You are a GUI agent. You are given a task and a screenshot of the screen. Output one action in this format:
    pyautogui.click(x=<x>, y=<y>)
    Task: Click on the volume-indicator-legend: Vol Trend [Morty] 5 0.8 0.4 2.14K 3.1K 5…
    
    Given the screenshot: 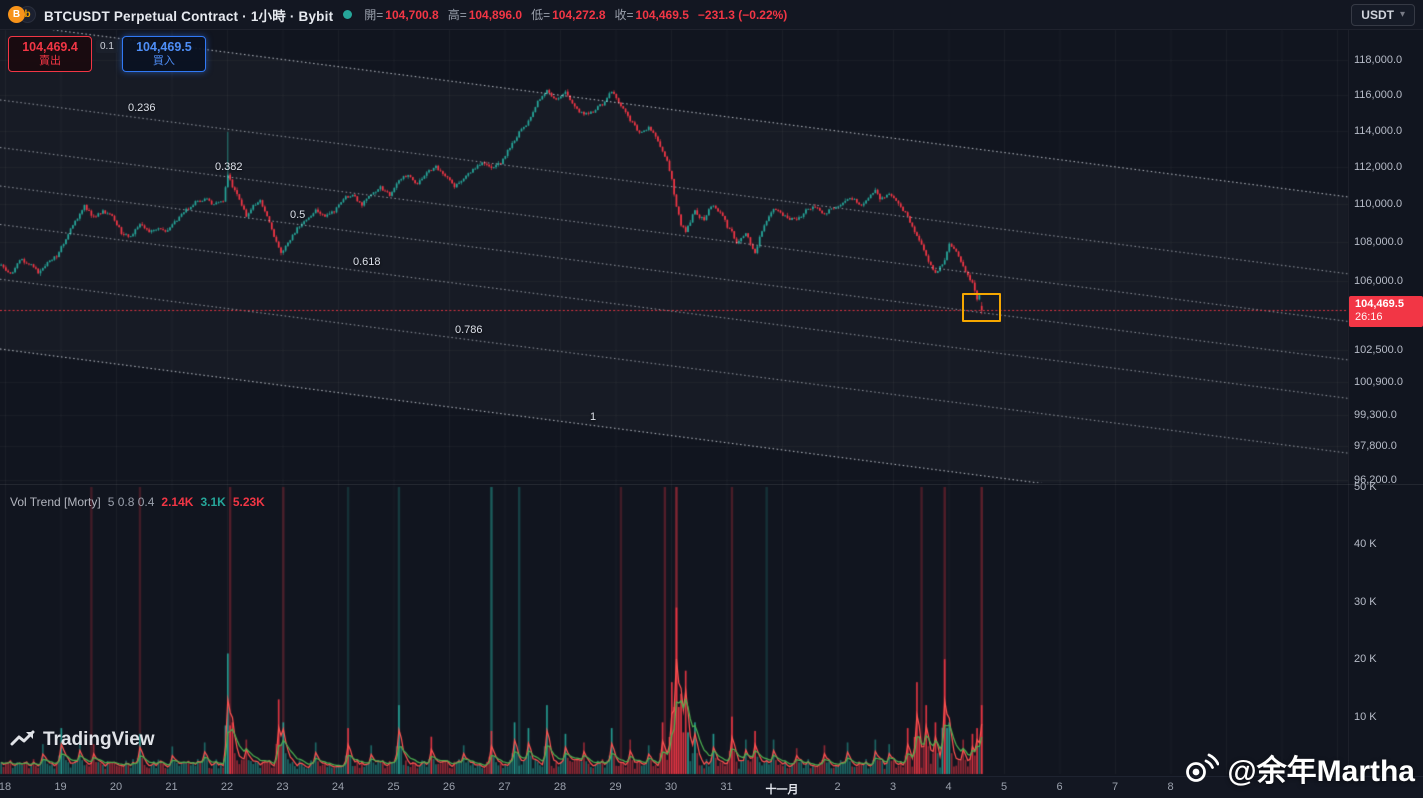 What is the action you would take?
    pyautogui.click(x=137, y=502)
    